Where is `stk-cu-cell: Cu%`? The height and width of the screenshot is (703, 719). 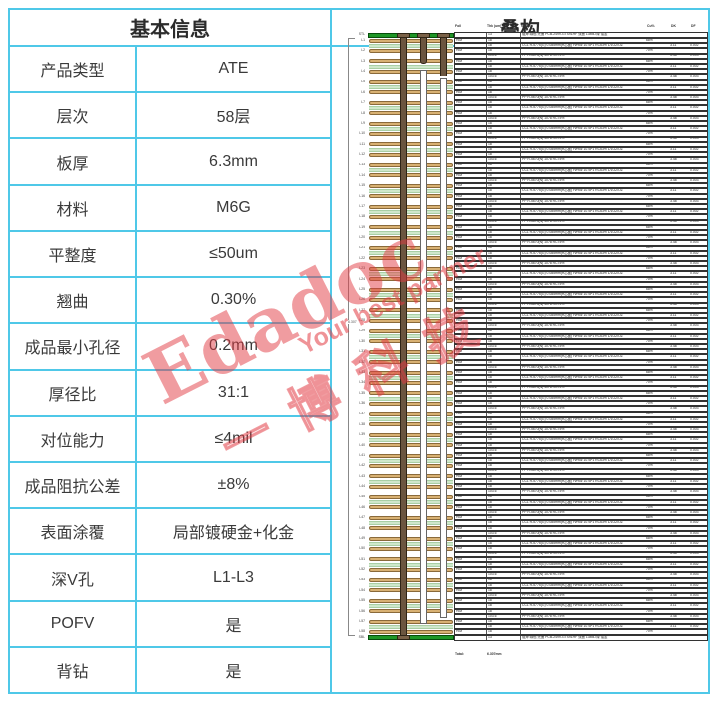 stk-cu-cell: Cu% is located at coordinates (651, 26).